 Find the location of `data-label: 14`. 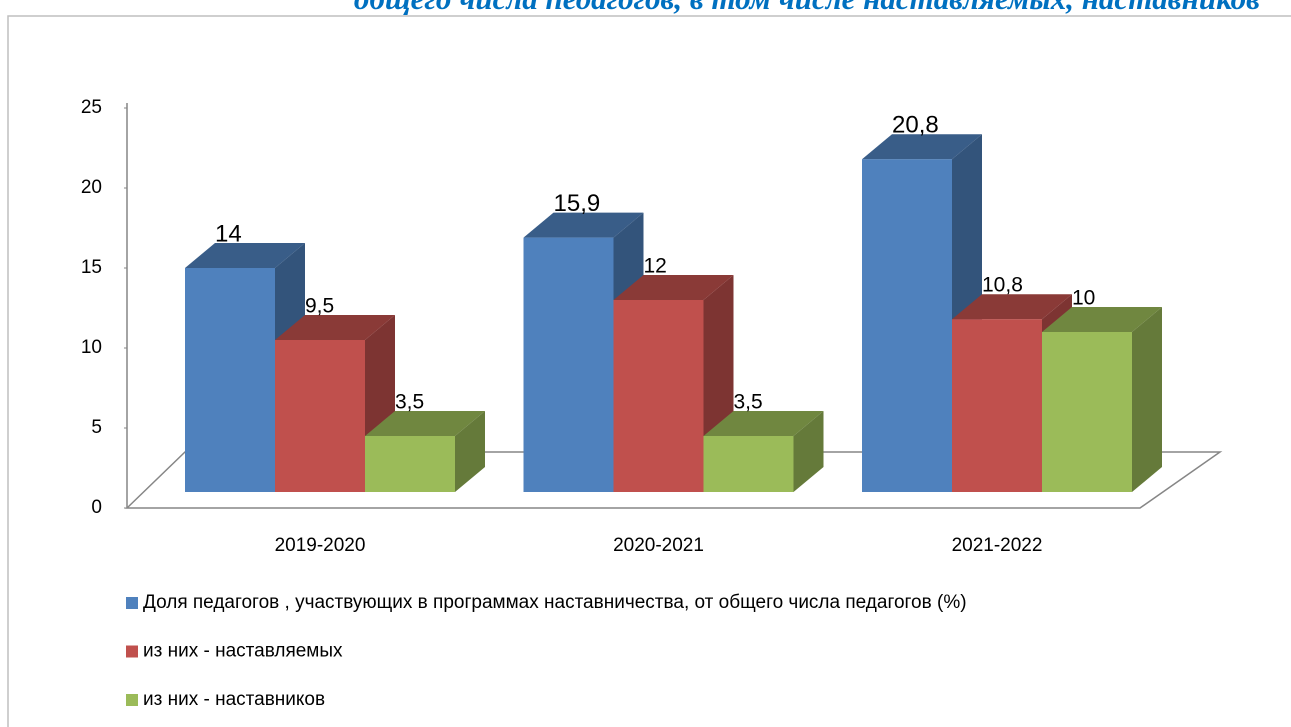

data-label: 14 is located at coordinates (228, 233).